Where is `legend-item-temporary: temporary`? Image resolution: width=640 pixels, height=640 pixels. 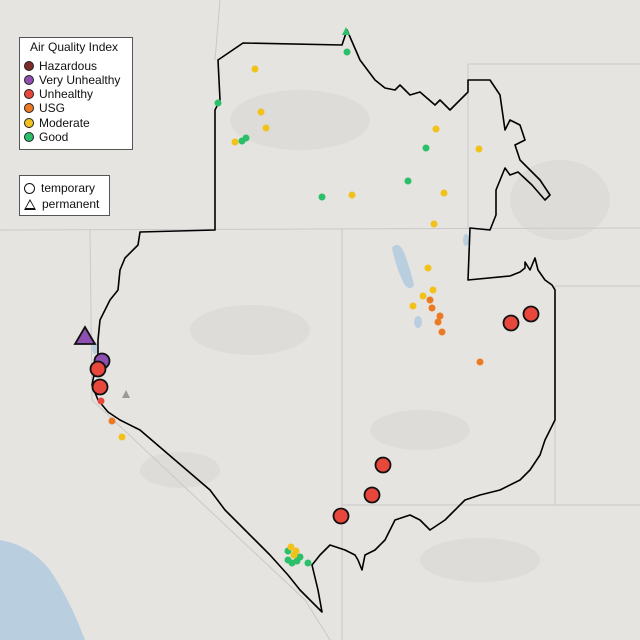 legend-item-temporary: temporary is located at coordinates (59, 188).